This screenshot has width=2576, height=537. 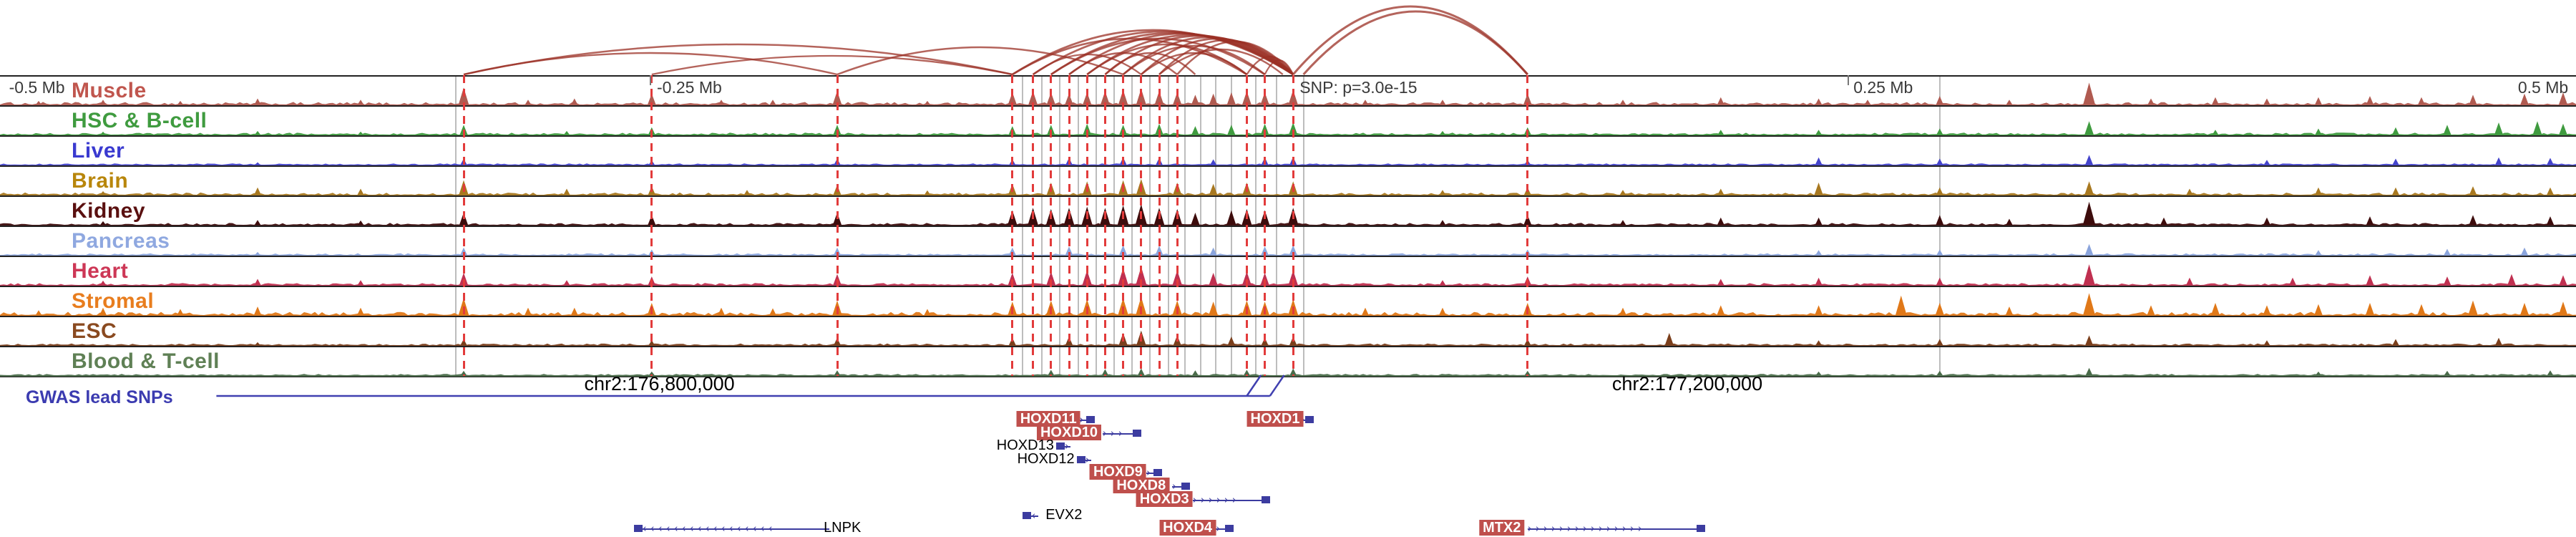 I want to click on track-label-brain: Brain, so click(x=100, y=181).